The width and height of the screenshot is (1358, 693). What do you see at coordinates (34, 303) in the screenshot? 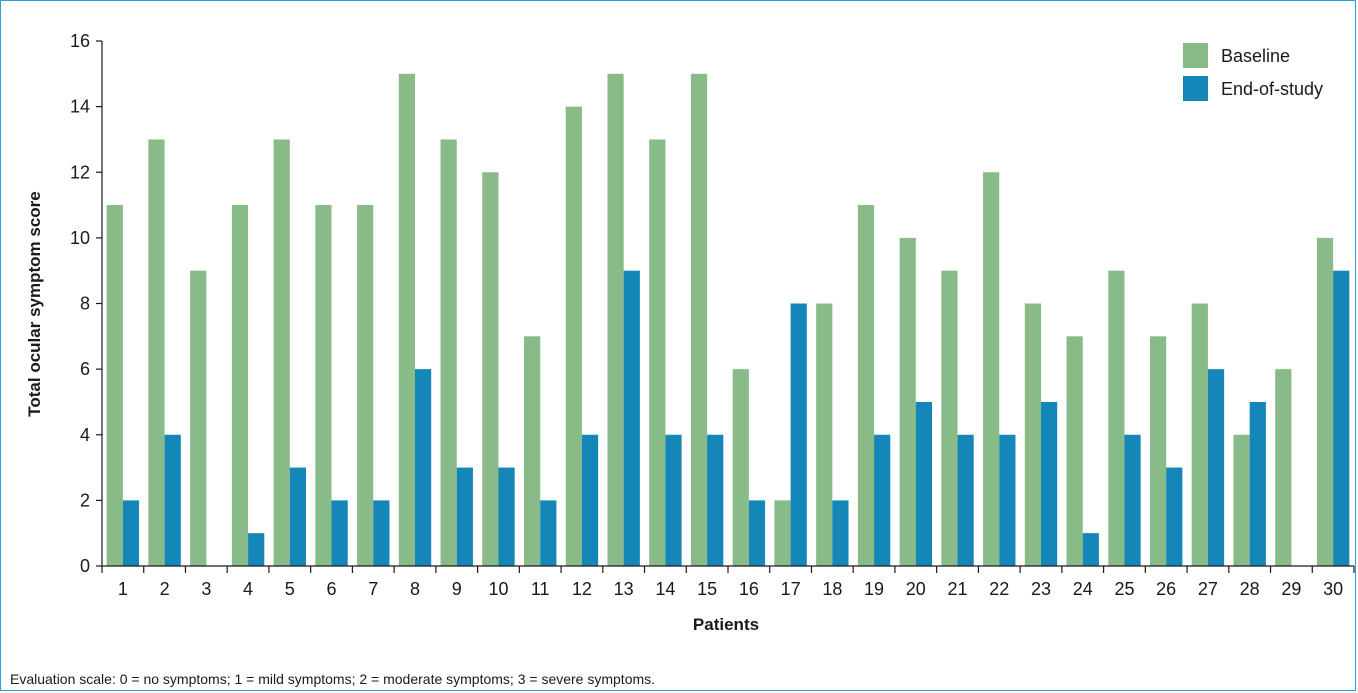
I see `y-axis-title: Total ocular symptom score` at bounding box center [34, 303].